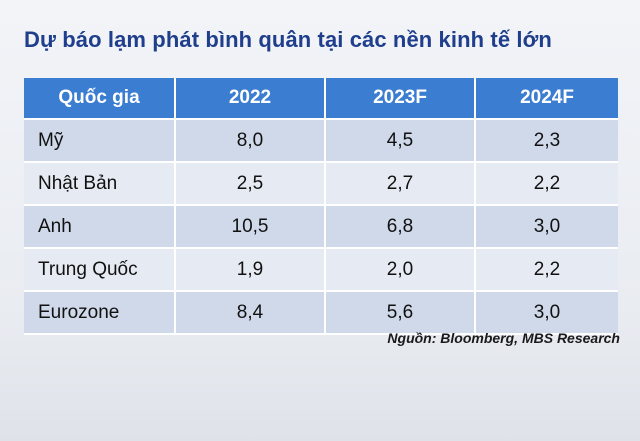 This screenshot has height=441, width=640. I want to click on country-cell: Anh, so click(100, 226).